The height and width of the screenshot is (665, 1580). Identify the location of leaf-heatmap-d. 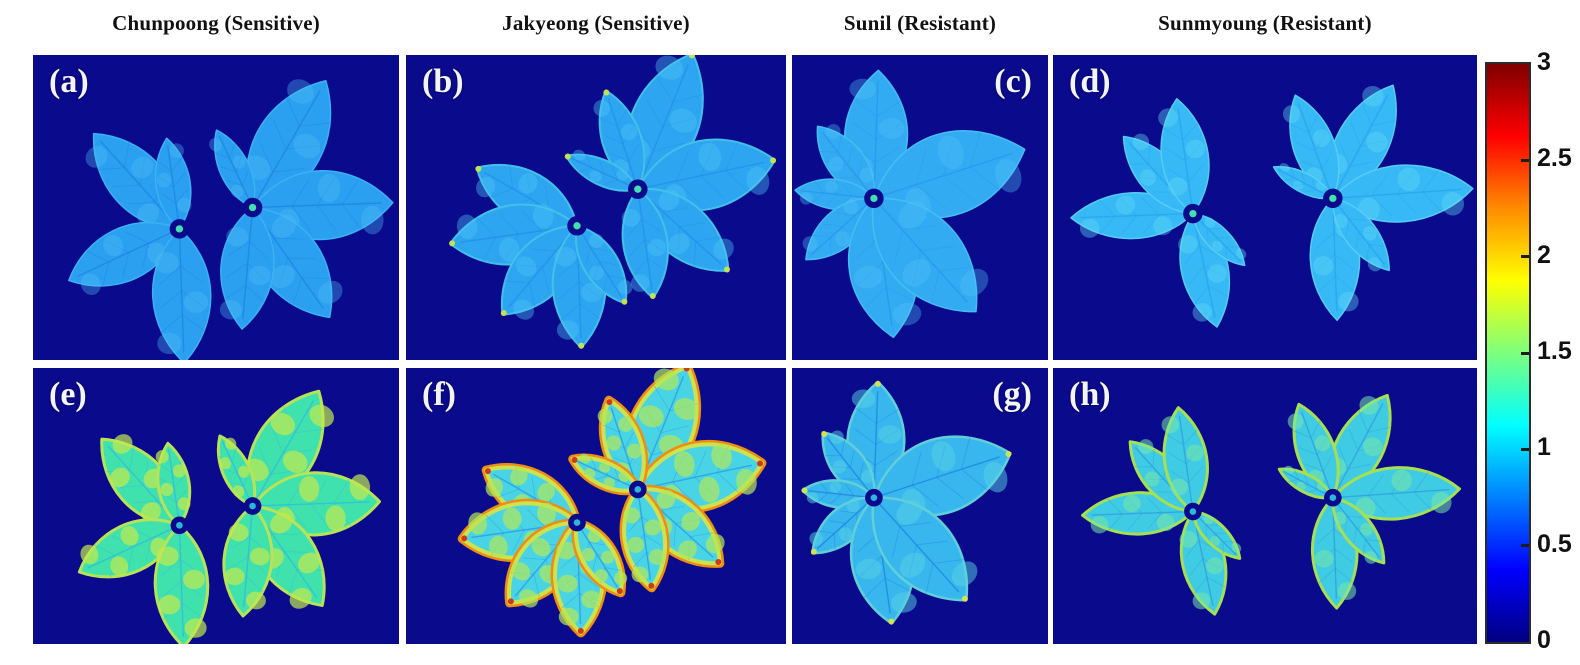
(1272, 206).